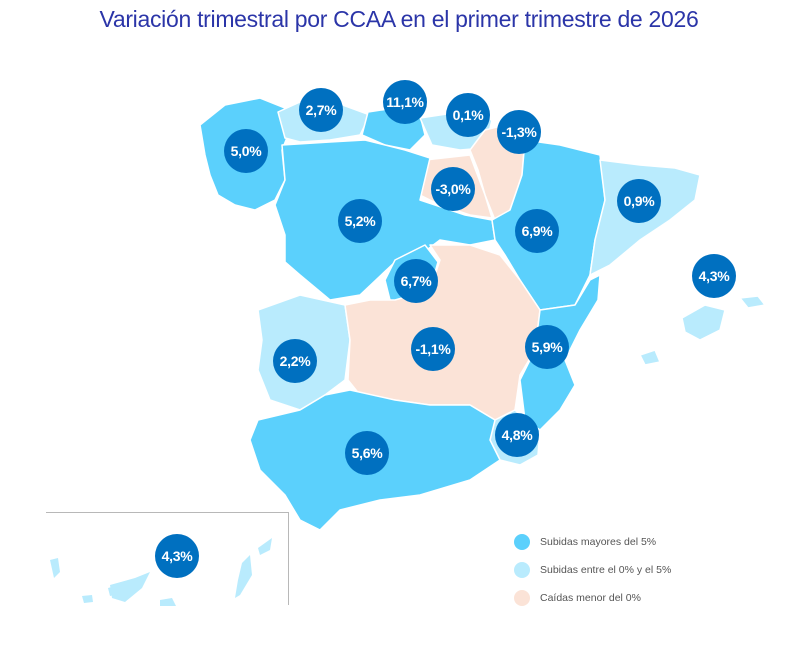  What do you see at coordinates (246, 151) in the screenshot?
I see `bubble-galicia: 5,0%` at bounding box center [246, 151].